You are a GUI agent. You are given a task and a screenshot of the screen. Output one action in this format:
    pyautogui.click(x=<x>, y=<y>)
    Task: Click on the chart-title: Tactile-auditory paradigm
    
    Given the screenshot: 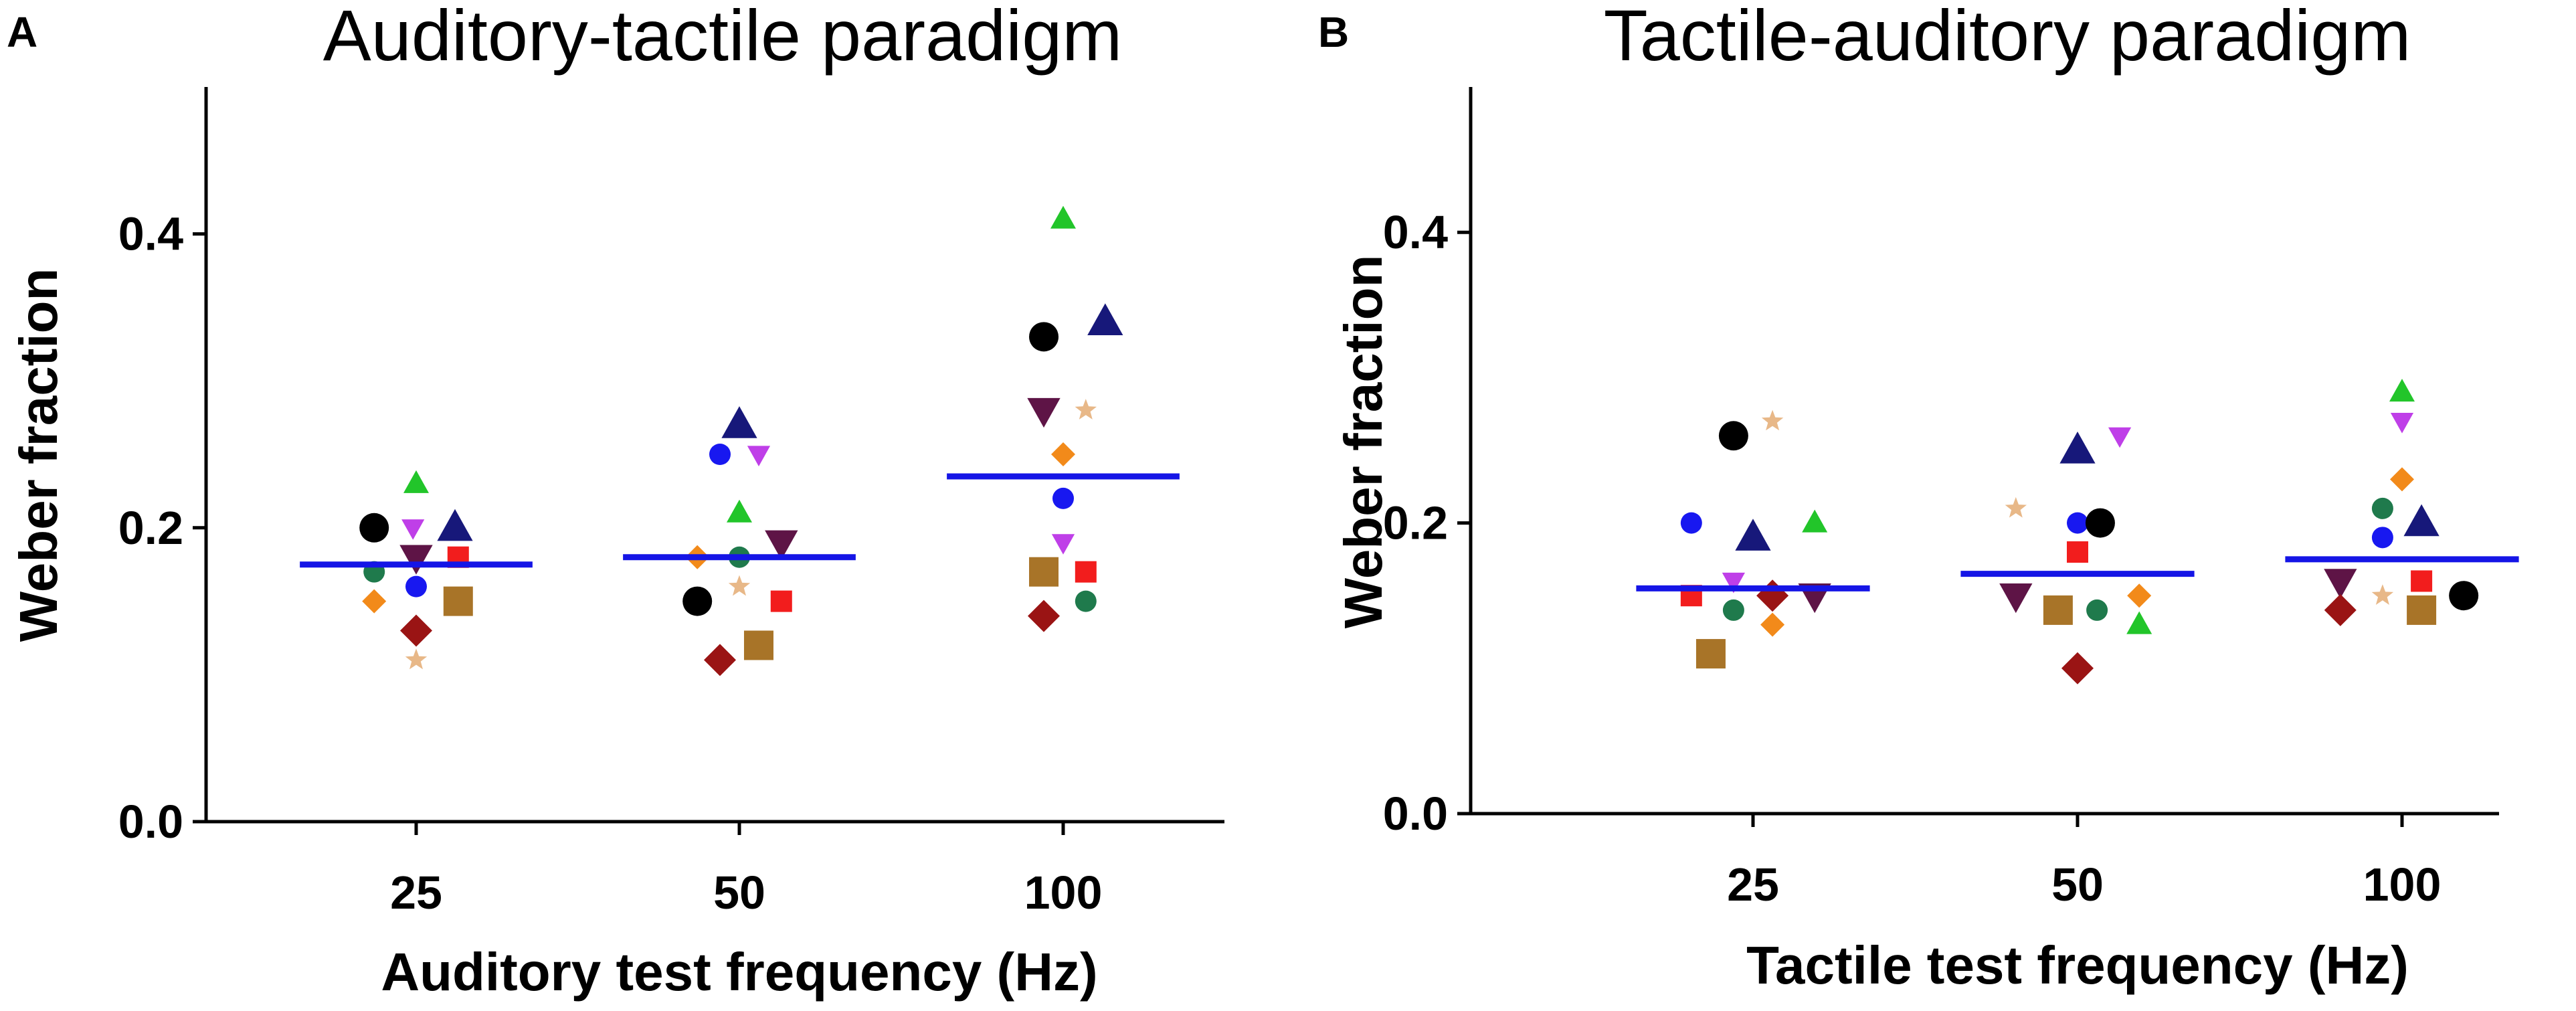 What is the action you would take?
    pyautogui.click(x=2007, y=38)
    